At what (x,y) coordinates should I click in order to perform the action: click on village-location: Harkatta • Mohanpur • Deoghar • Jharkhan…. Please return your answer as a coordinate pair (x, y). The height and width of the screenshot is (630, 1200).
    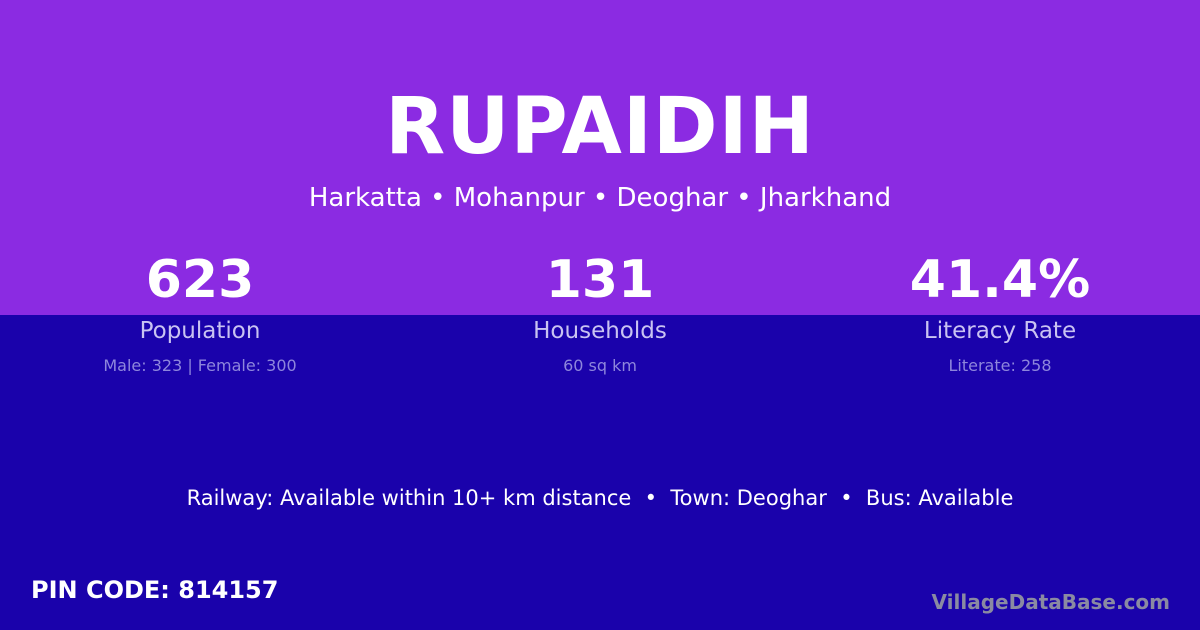
    Looking at the image, I should click on (600, 198).